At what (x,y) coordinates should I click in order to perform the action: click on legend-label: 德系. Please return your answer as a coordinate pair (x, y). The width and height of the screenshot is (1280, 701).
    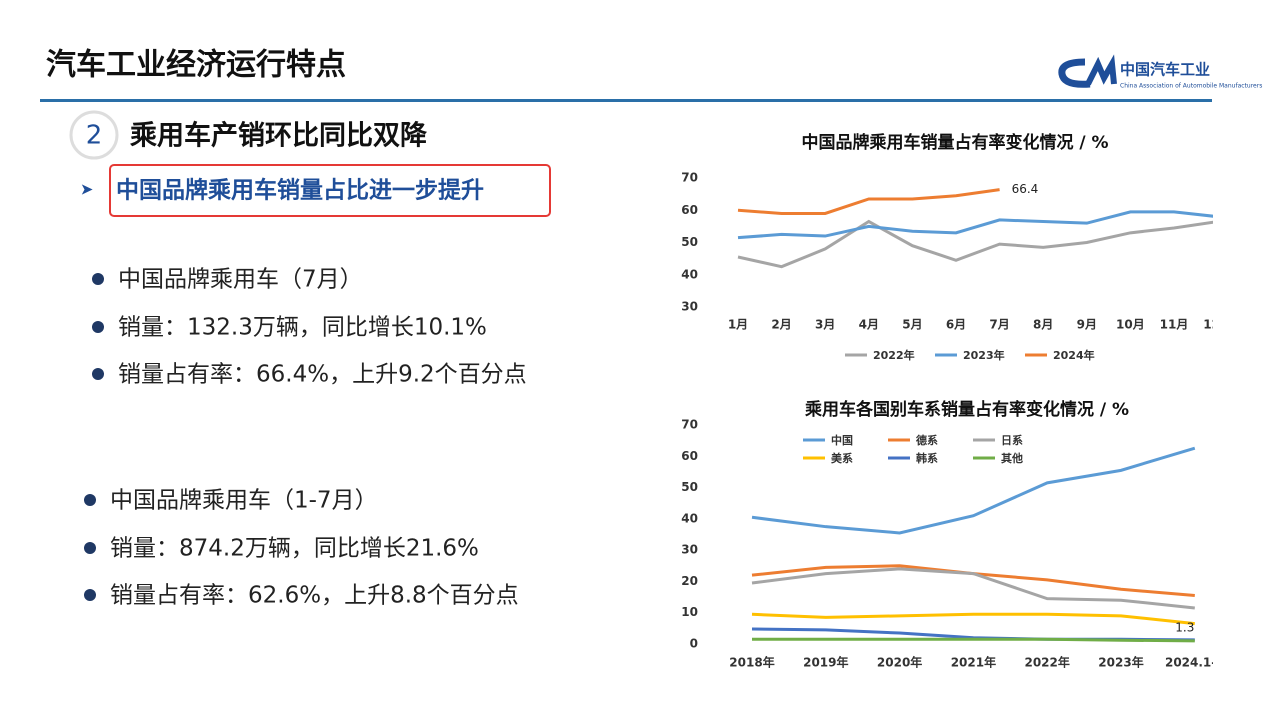
    Looking at the image, I should click on (926, 440).